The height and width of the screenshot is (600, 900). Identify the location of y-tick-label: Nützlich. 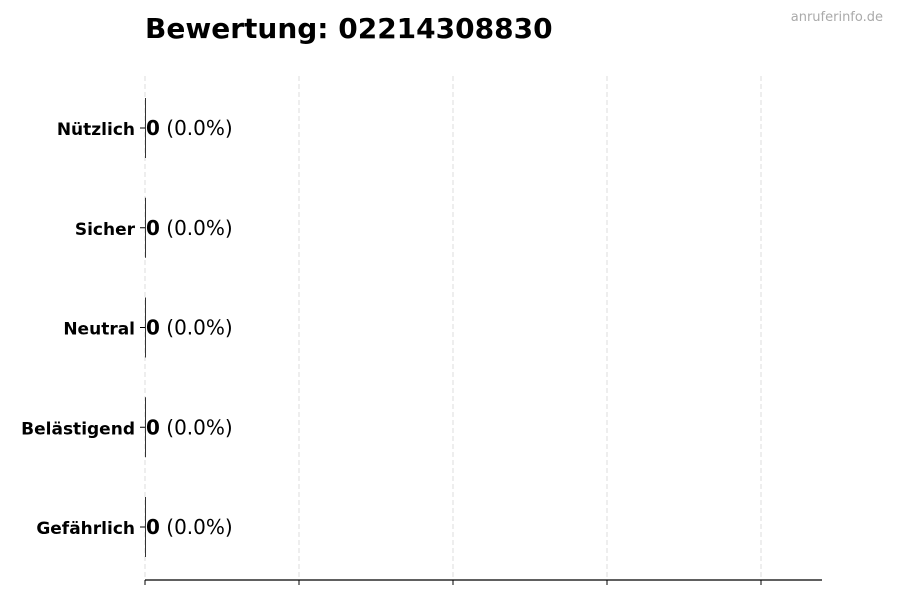
(96, 130).